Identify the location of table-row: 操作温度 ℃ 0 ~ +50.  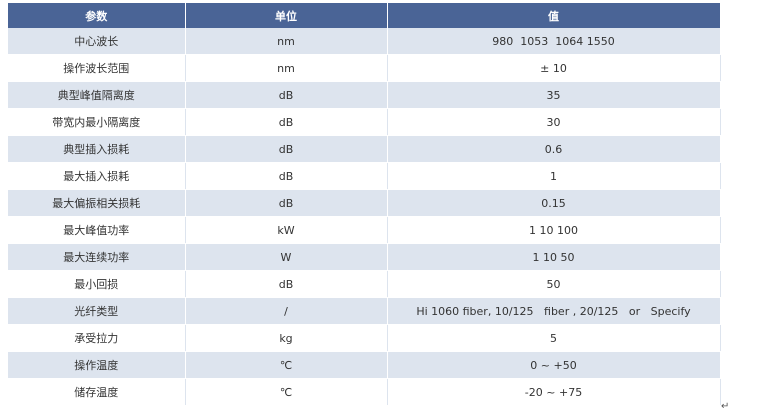
(364, 365).